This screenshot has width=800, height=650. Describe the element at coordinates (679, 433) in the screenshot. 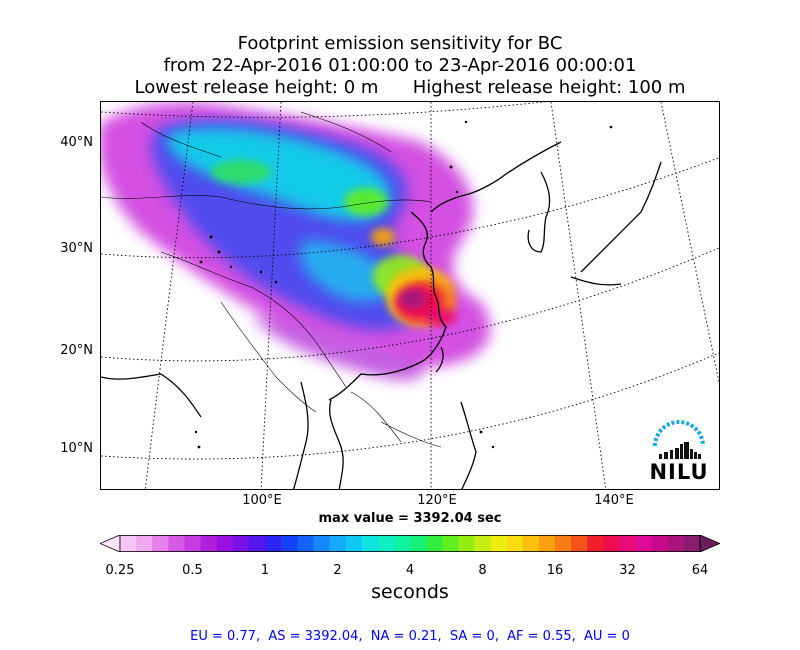

I see `logo-arc-icon` at that location.